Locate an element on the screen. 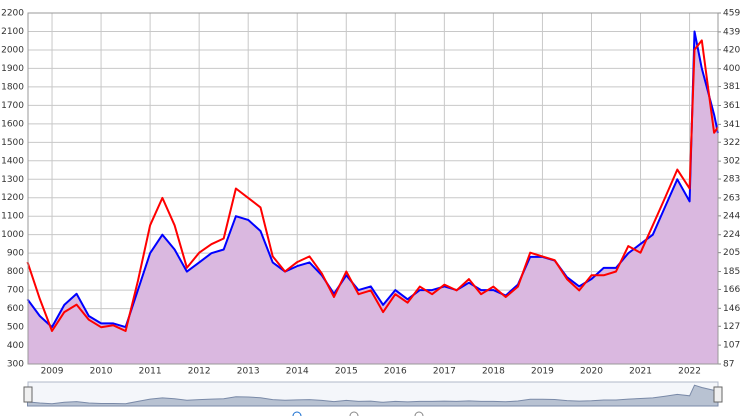 Image resolution: width=745 pixels, height=416 pixels. y-tick-label: 1700 is located at coordinates (12, 106).